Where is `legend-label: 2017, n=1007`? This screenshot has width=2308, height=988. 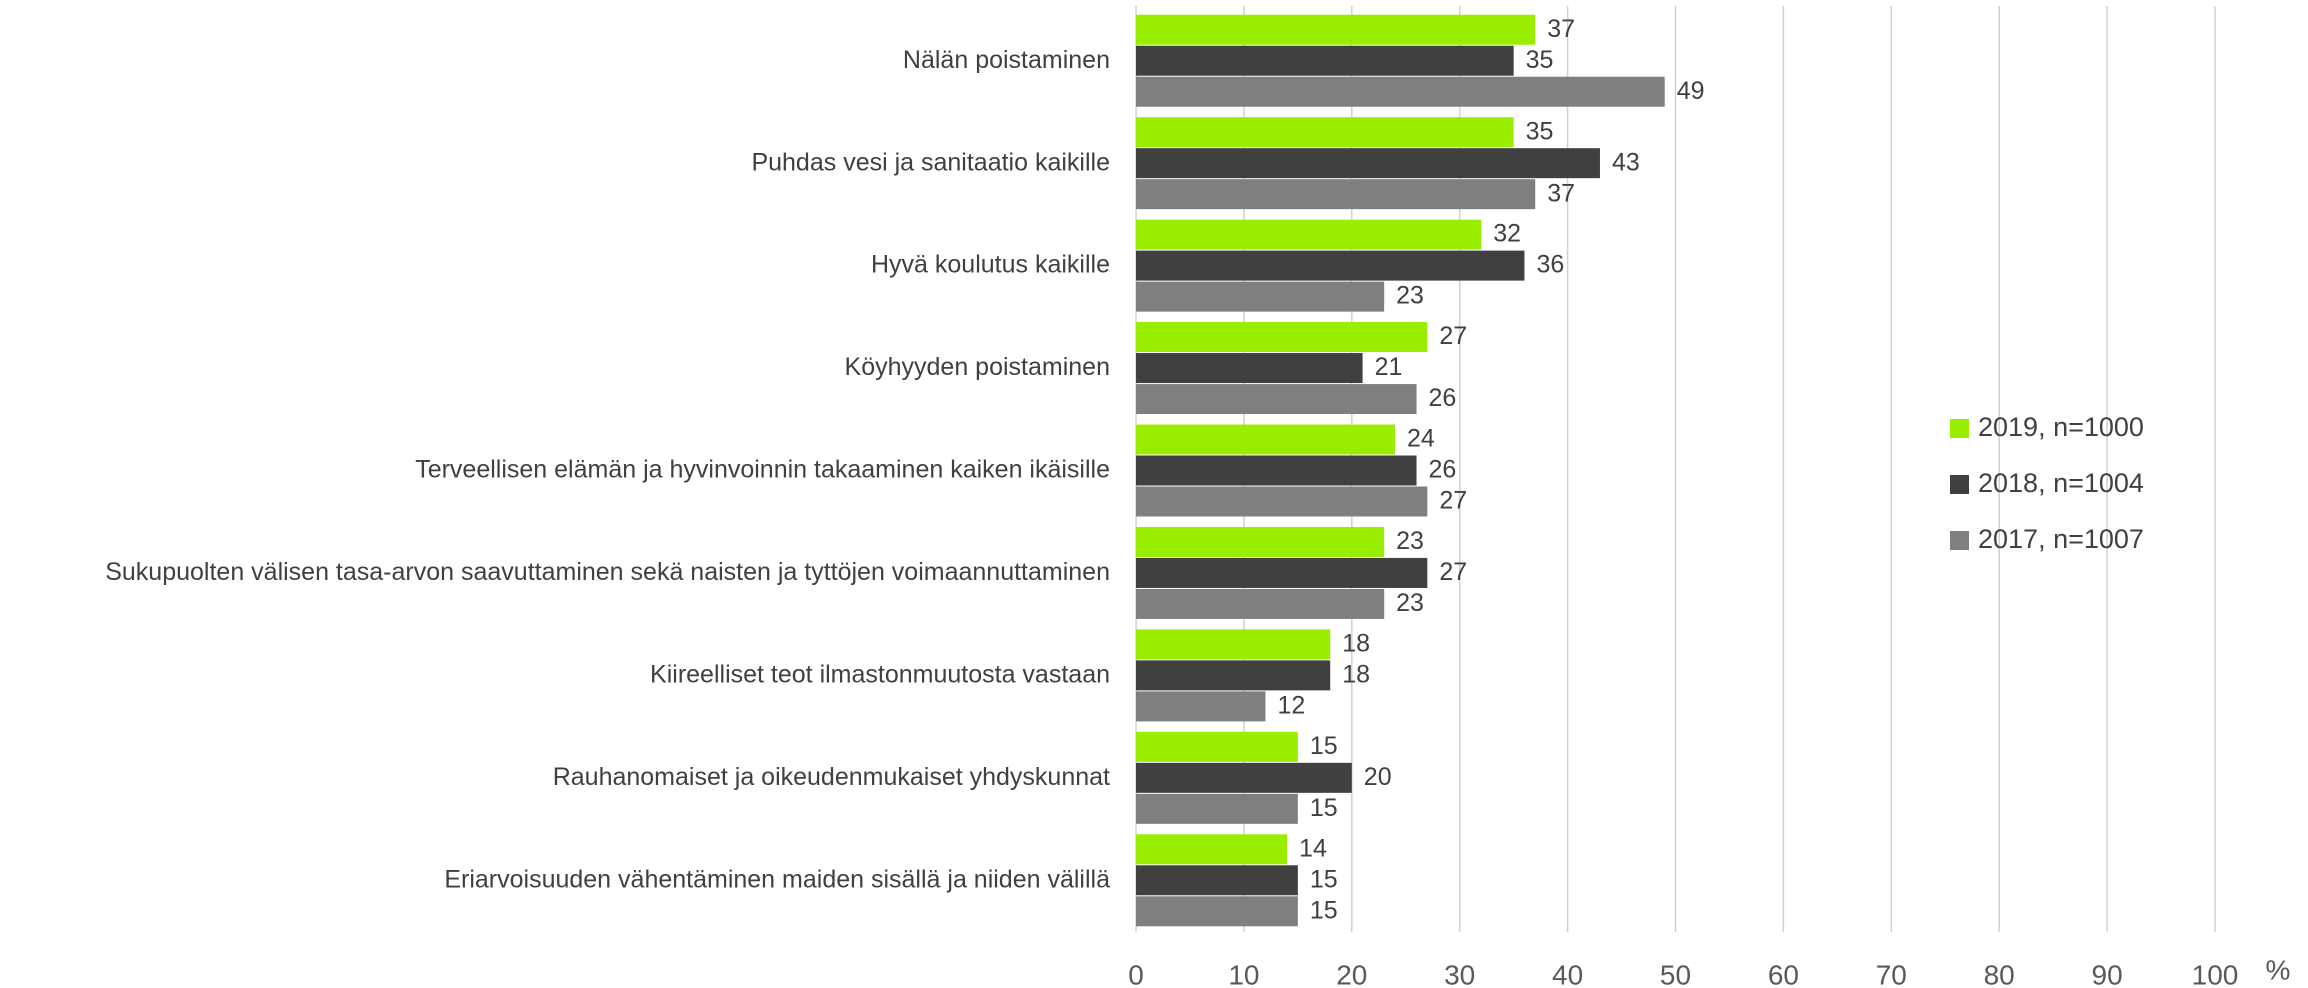
legend-label: 2017, n=1007 is located at coordinates (2061, 539).